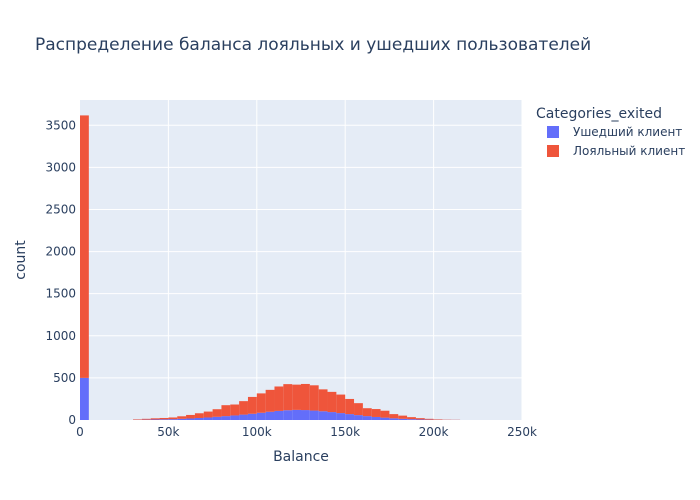  I want to click on y-tick-label: 1500, so click(60, 294).